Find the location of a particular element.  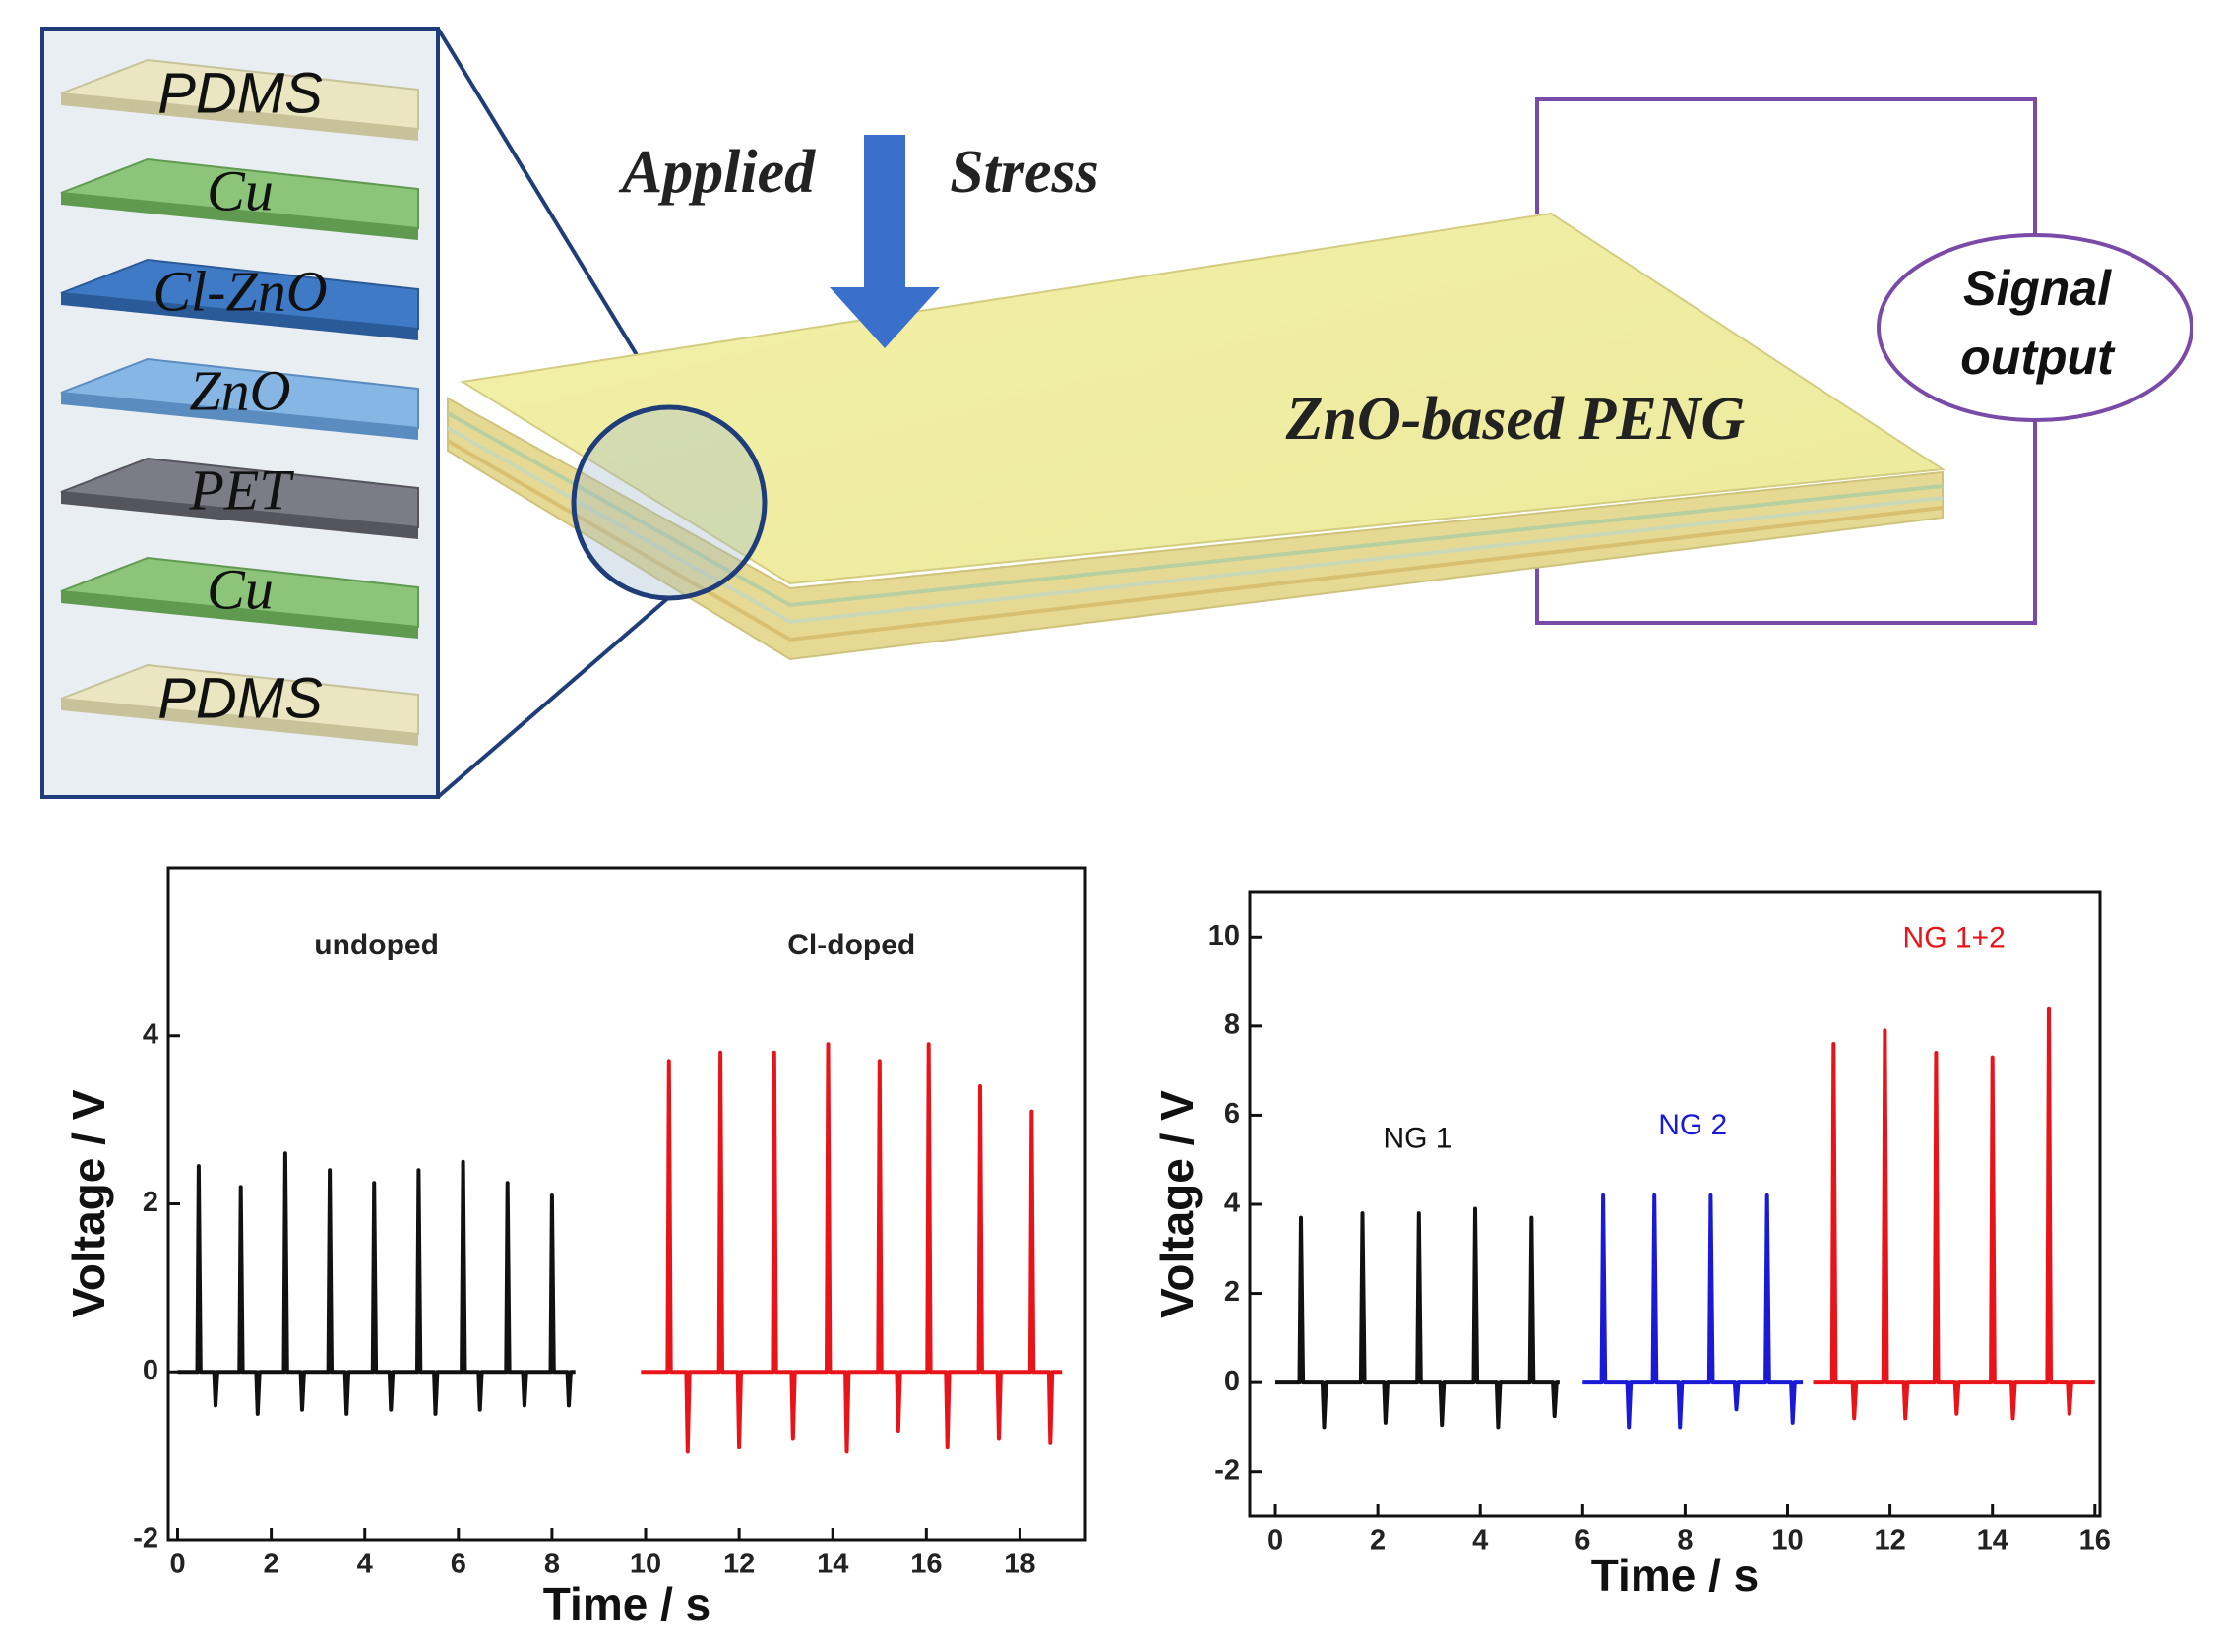

plate-side is located at coordinates (1195, 529).